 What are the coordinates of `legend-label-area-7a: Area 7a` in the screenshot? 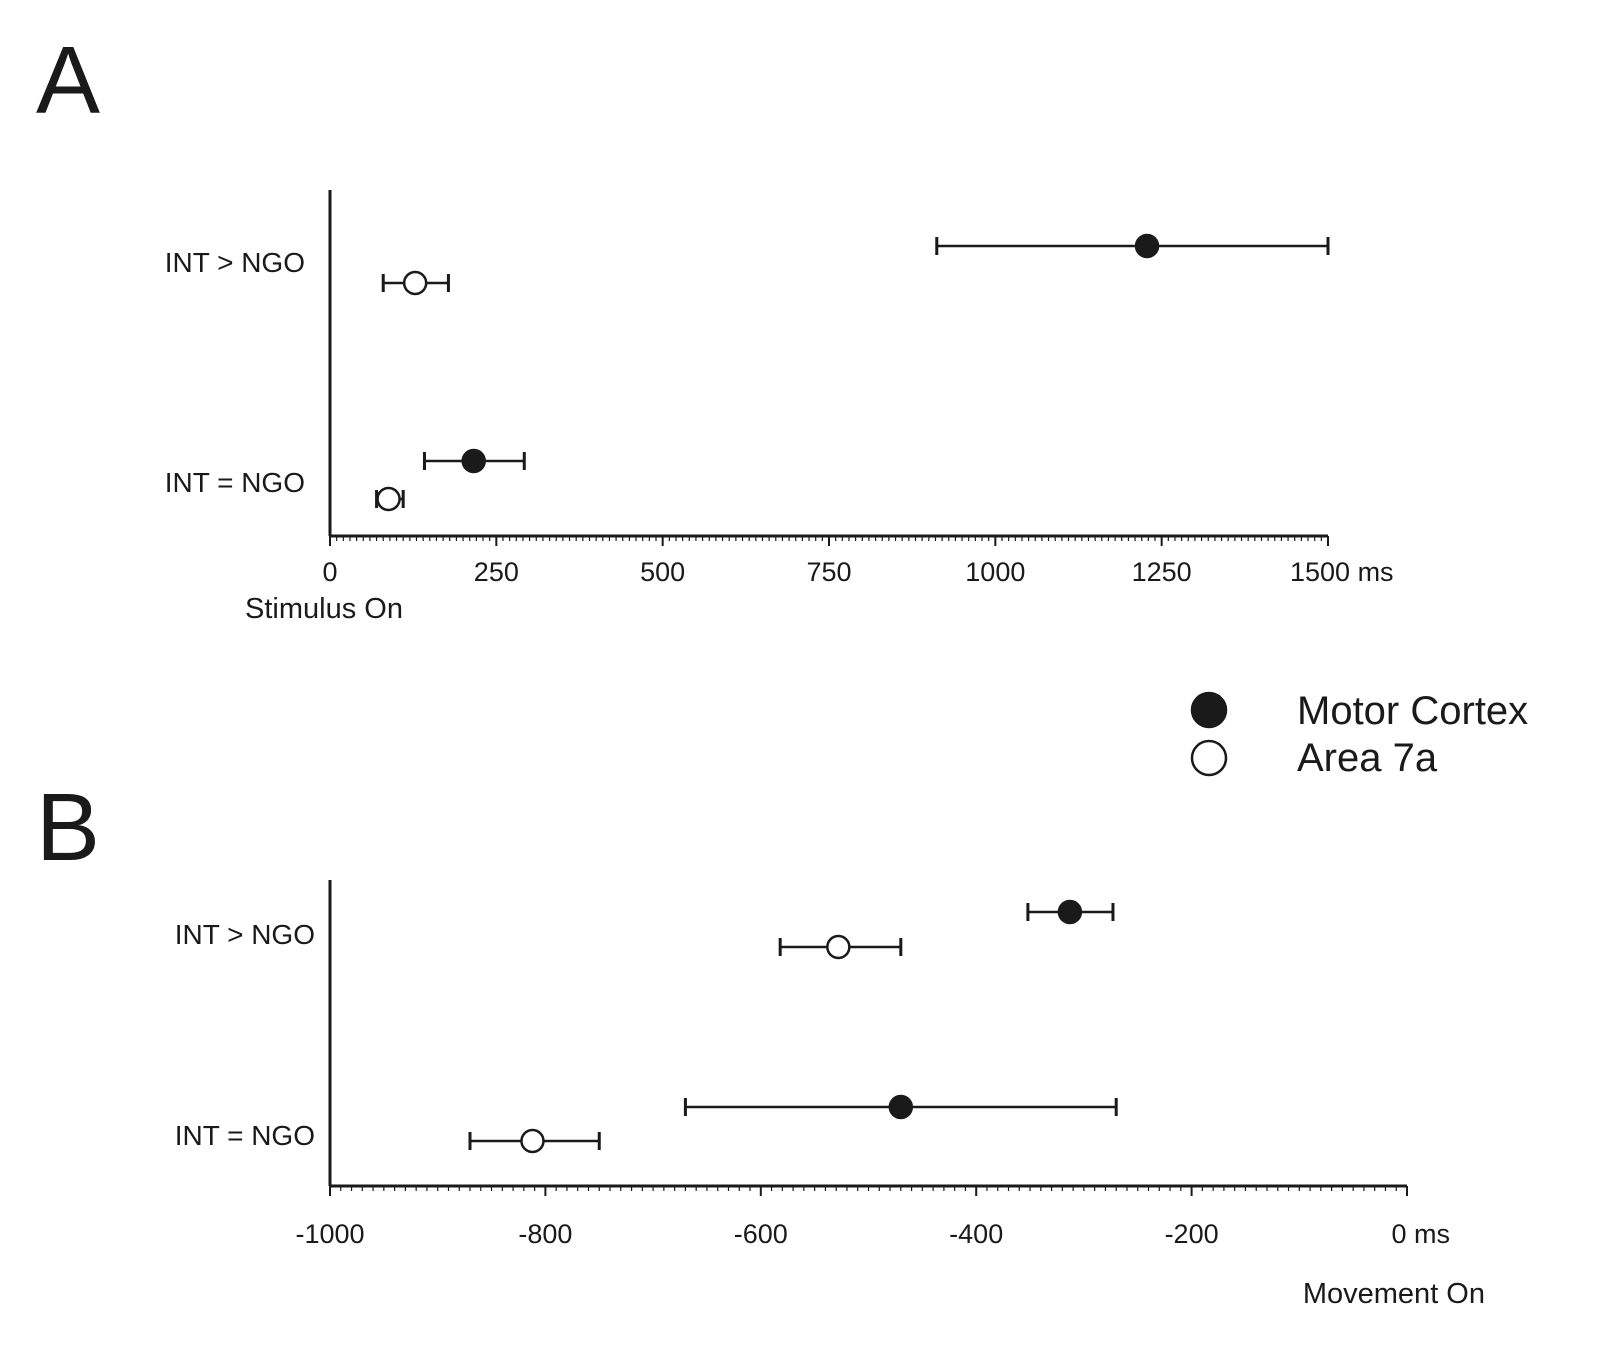 It's located at (1367, 758).